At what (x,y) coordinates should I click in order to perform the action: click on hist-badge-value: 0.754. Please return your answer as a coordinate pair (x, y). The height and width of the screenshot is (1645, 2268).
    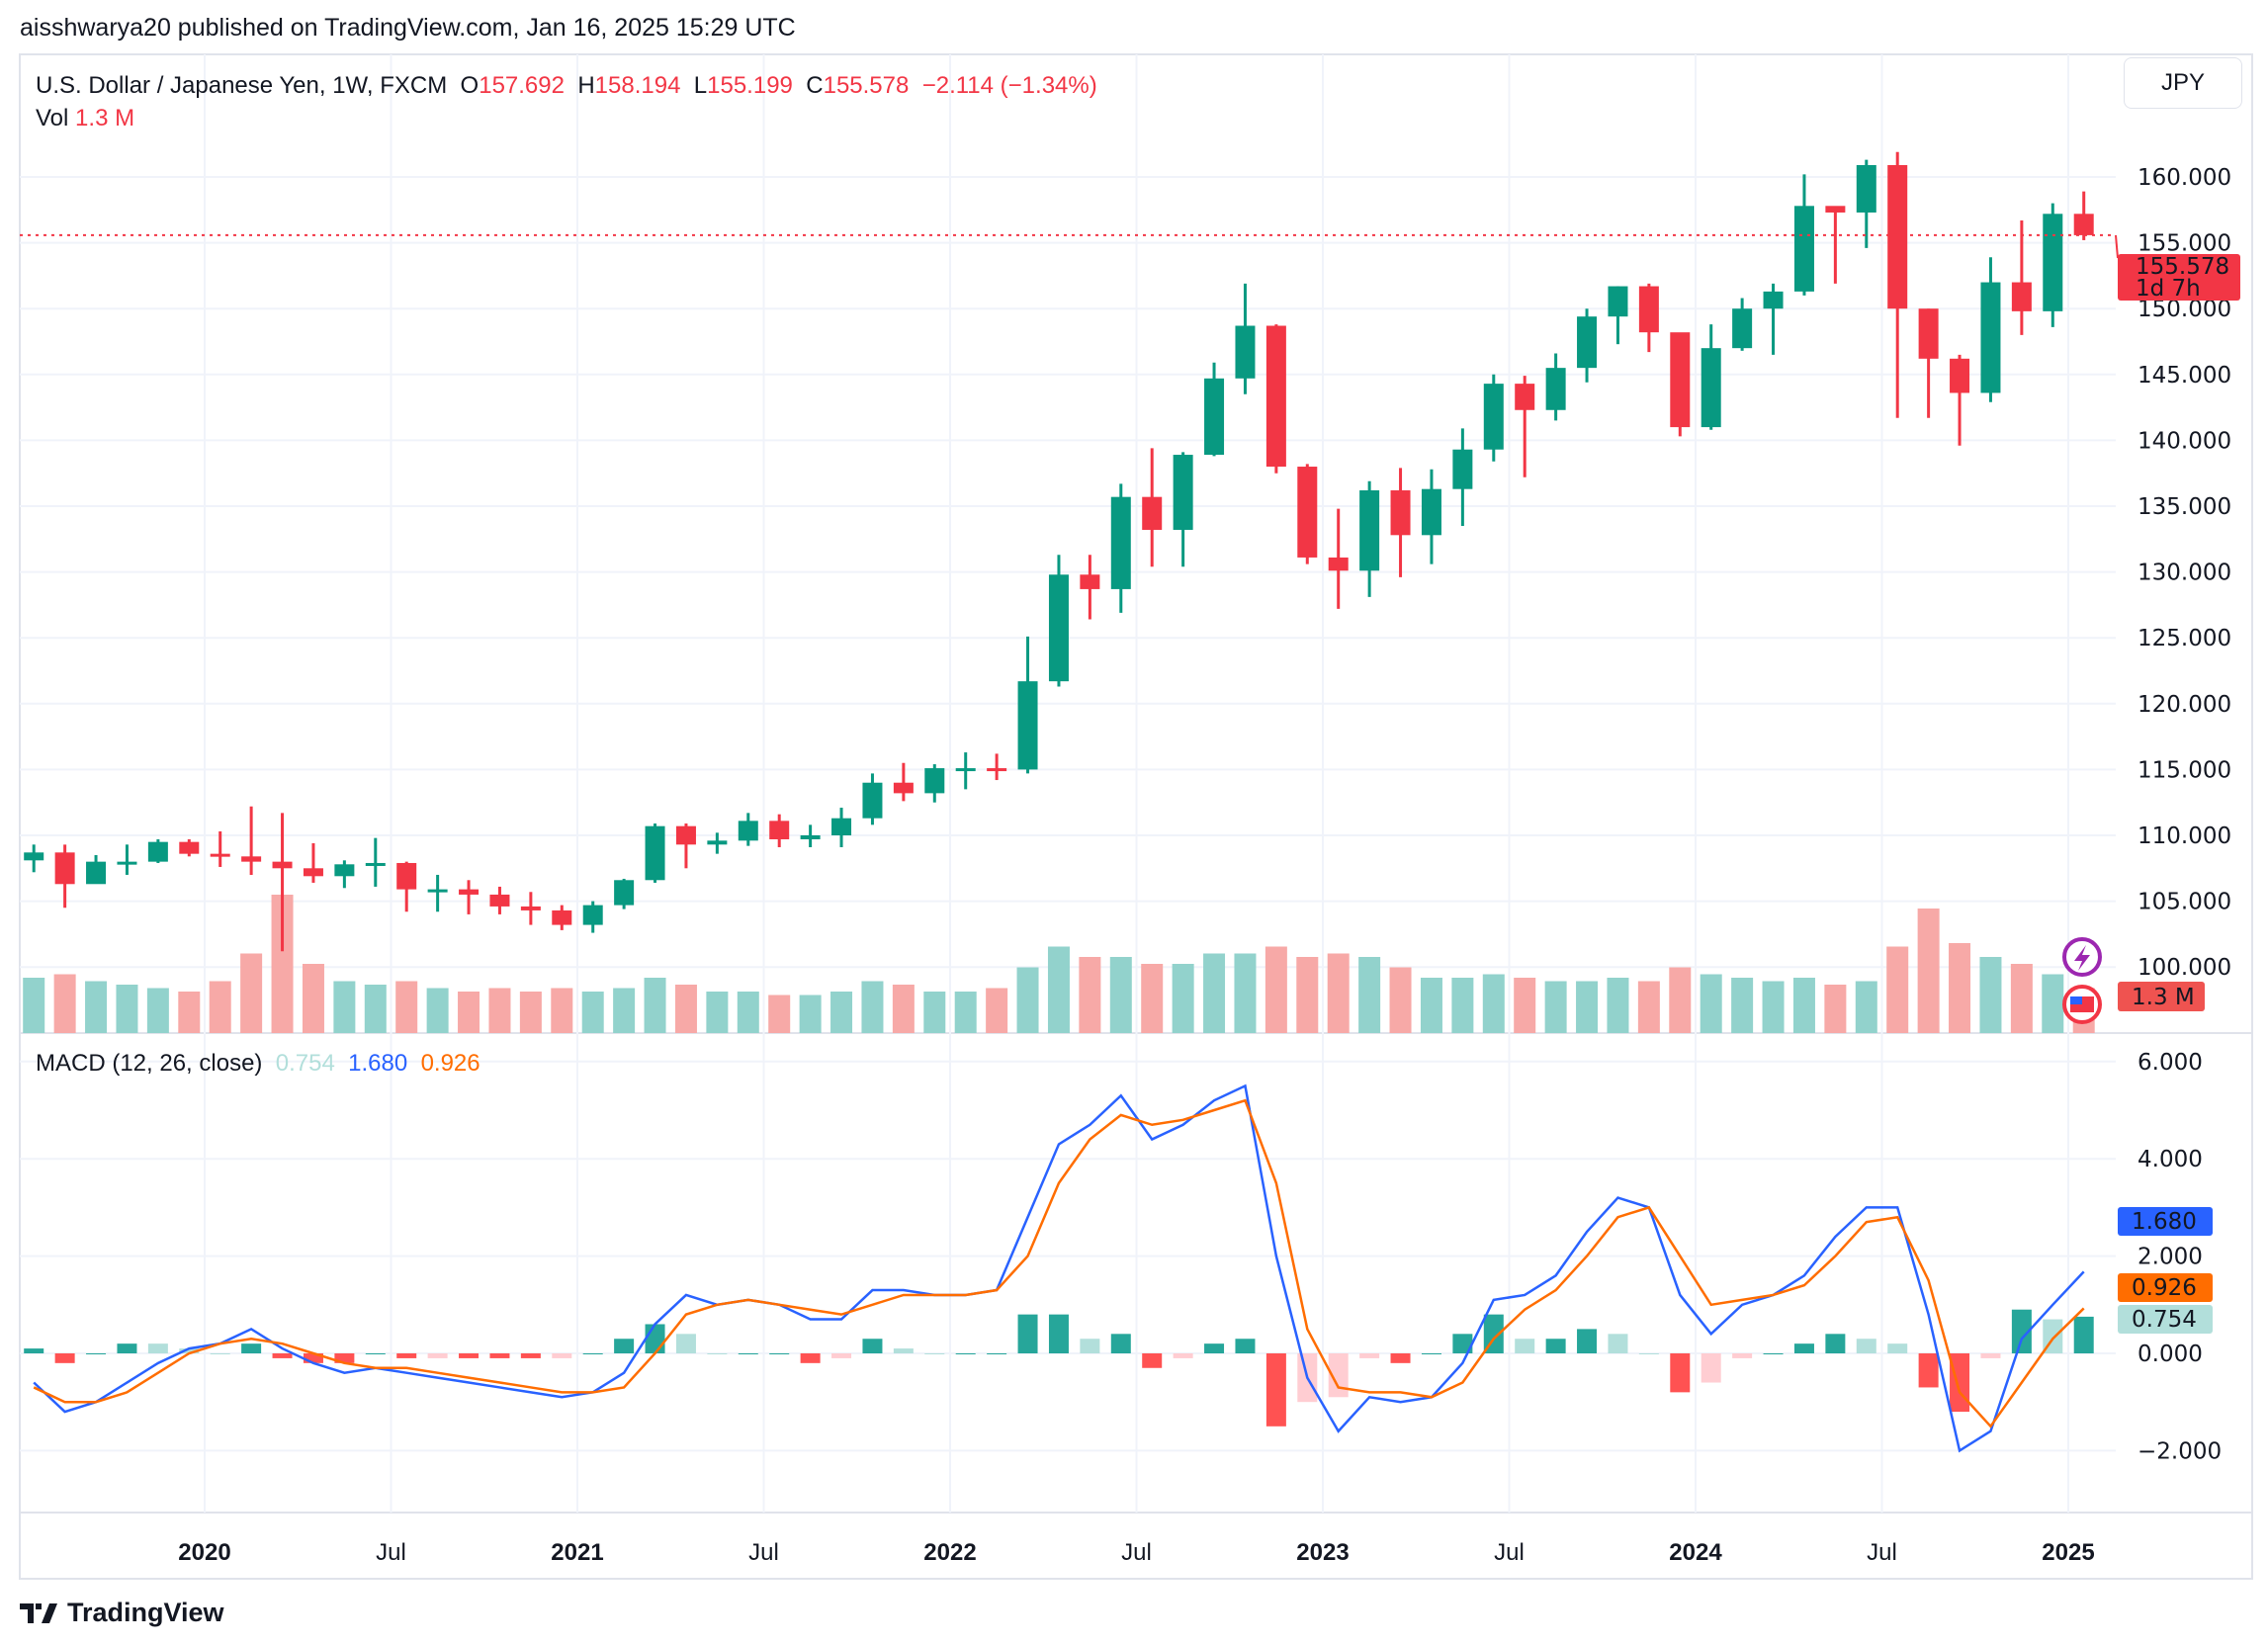
    Looking at the image, I should click on (2164, 1320).